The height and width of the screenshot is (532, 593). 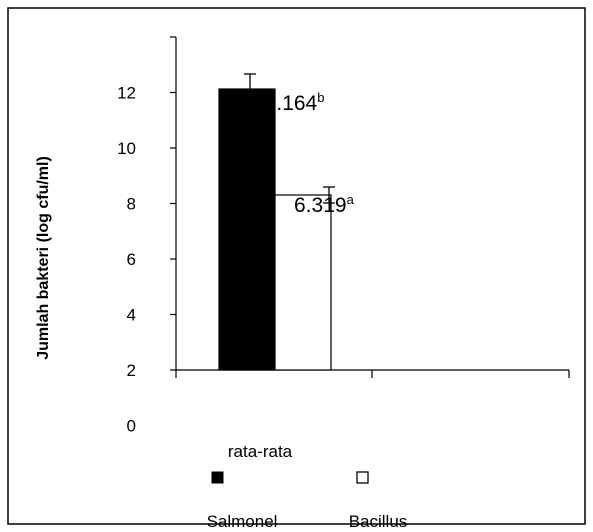 What do you see at coordinates (43, 258) in the screenshot?
I see `y-axis-label: Jumlah bakteri (log cfu/ml)` at bounding box center [43, 258].